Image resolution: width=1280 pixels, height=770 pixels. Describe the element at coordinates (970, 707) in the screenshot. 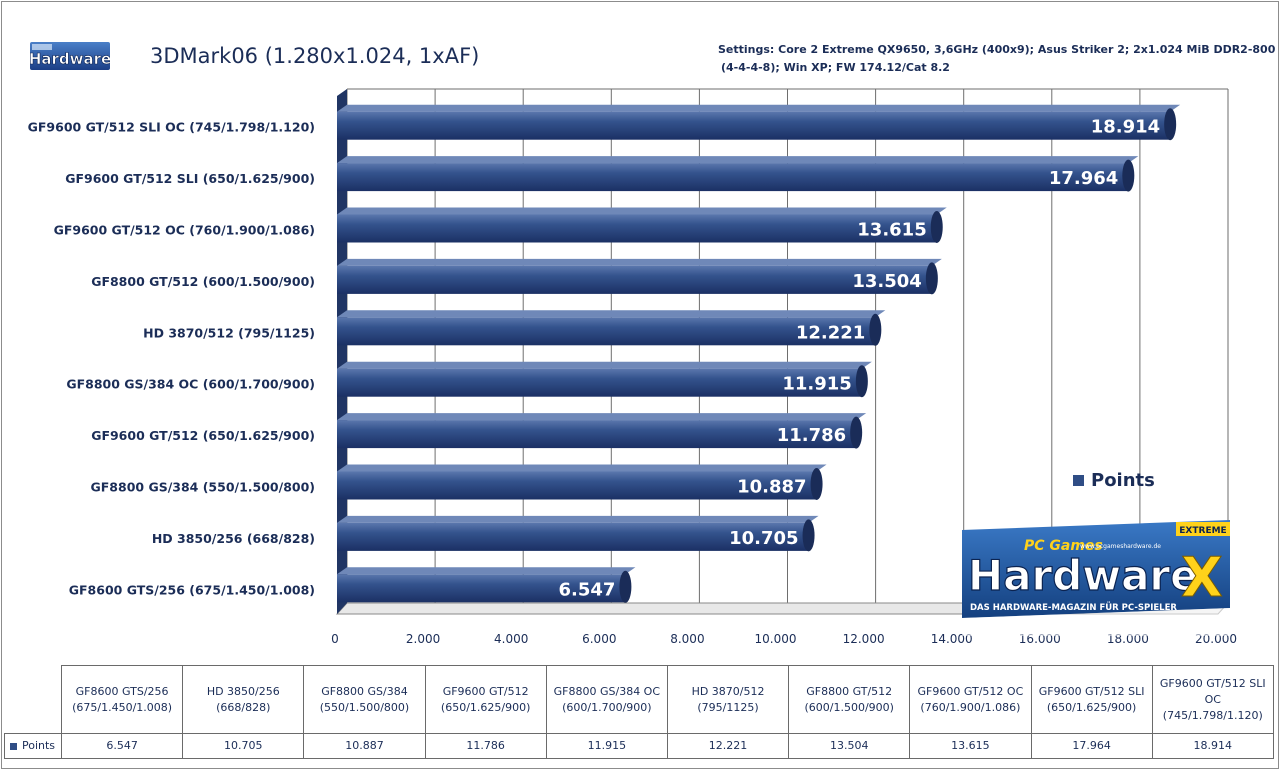

I see `table-header-line: (760/1.900/1.086)` at that location.